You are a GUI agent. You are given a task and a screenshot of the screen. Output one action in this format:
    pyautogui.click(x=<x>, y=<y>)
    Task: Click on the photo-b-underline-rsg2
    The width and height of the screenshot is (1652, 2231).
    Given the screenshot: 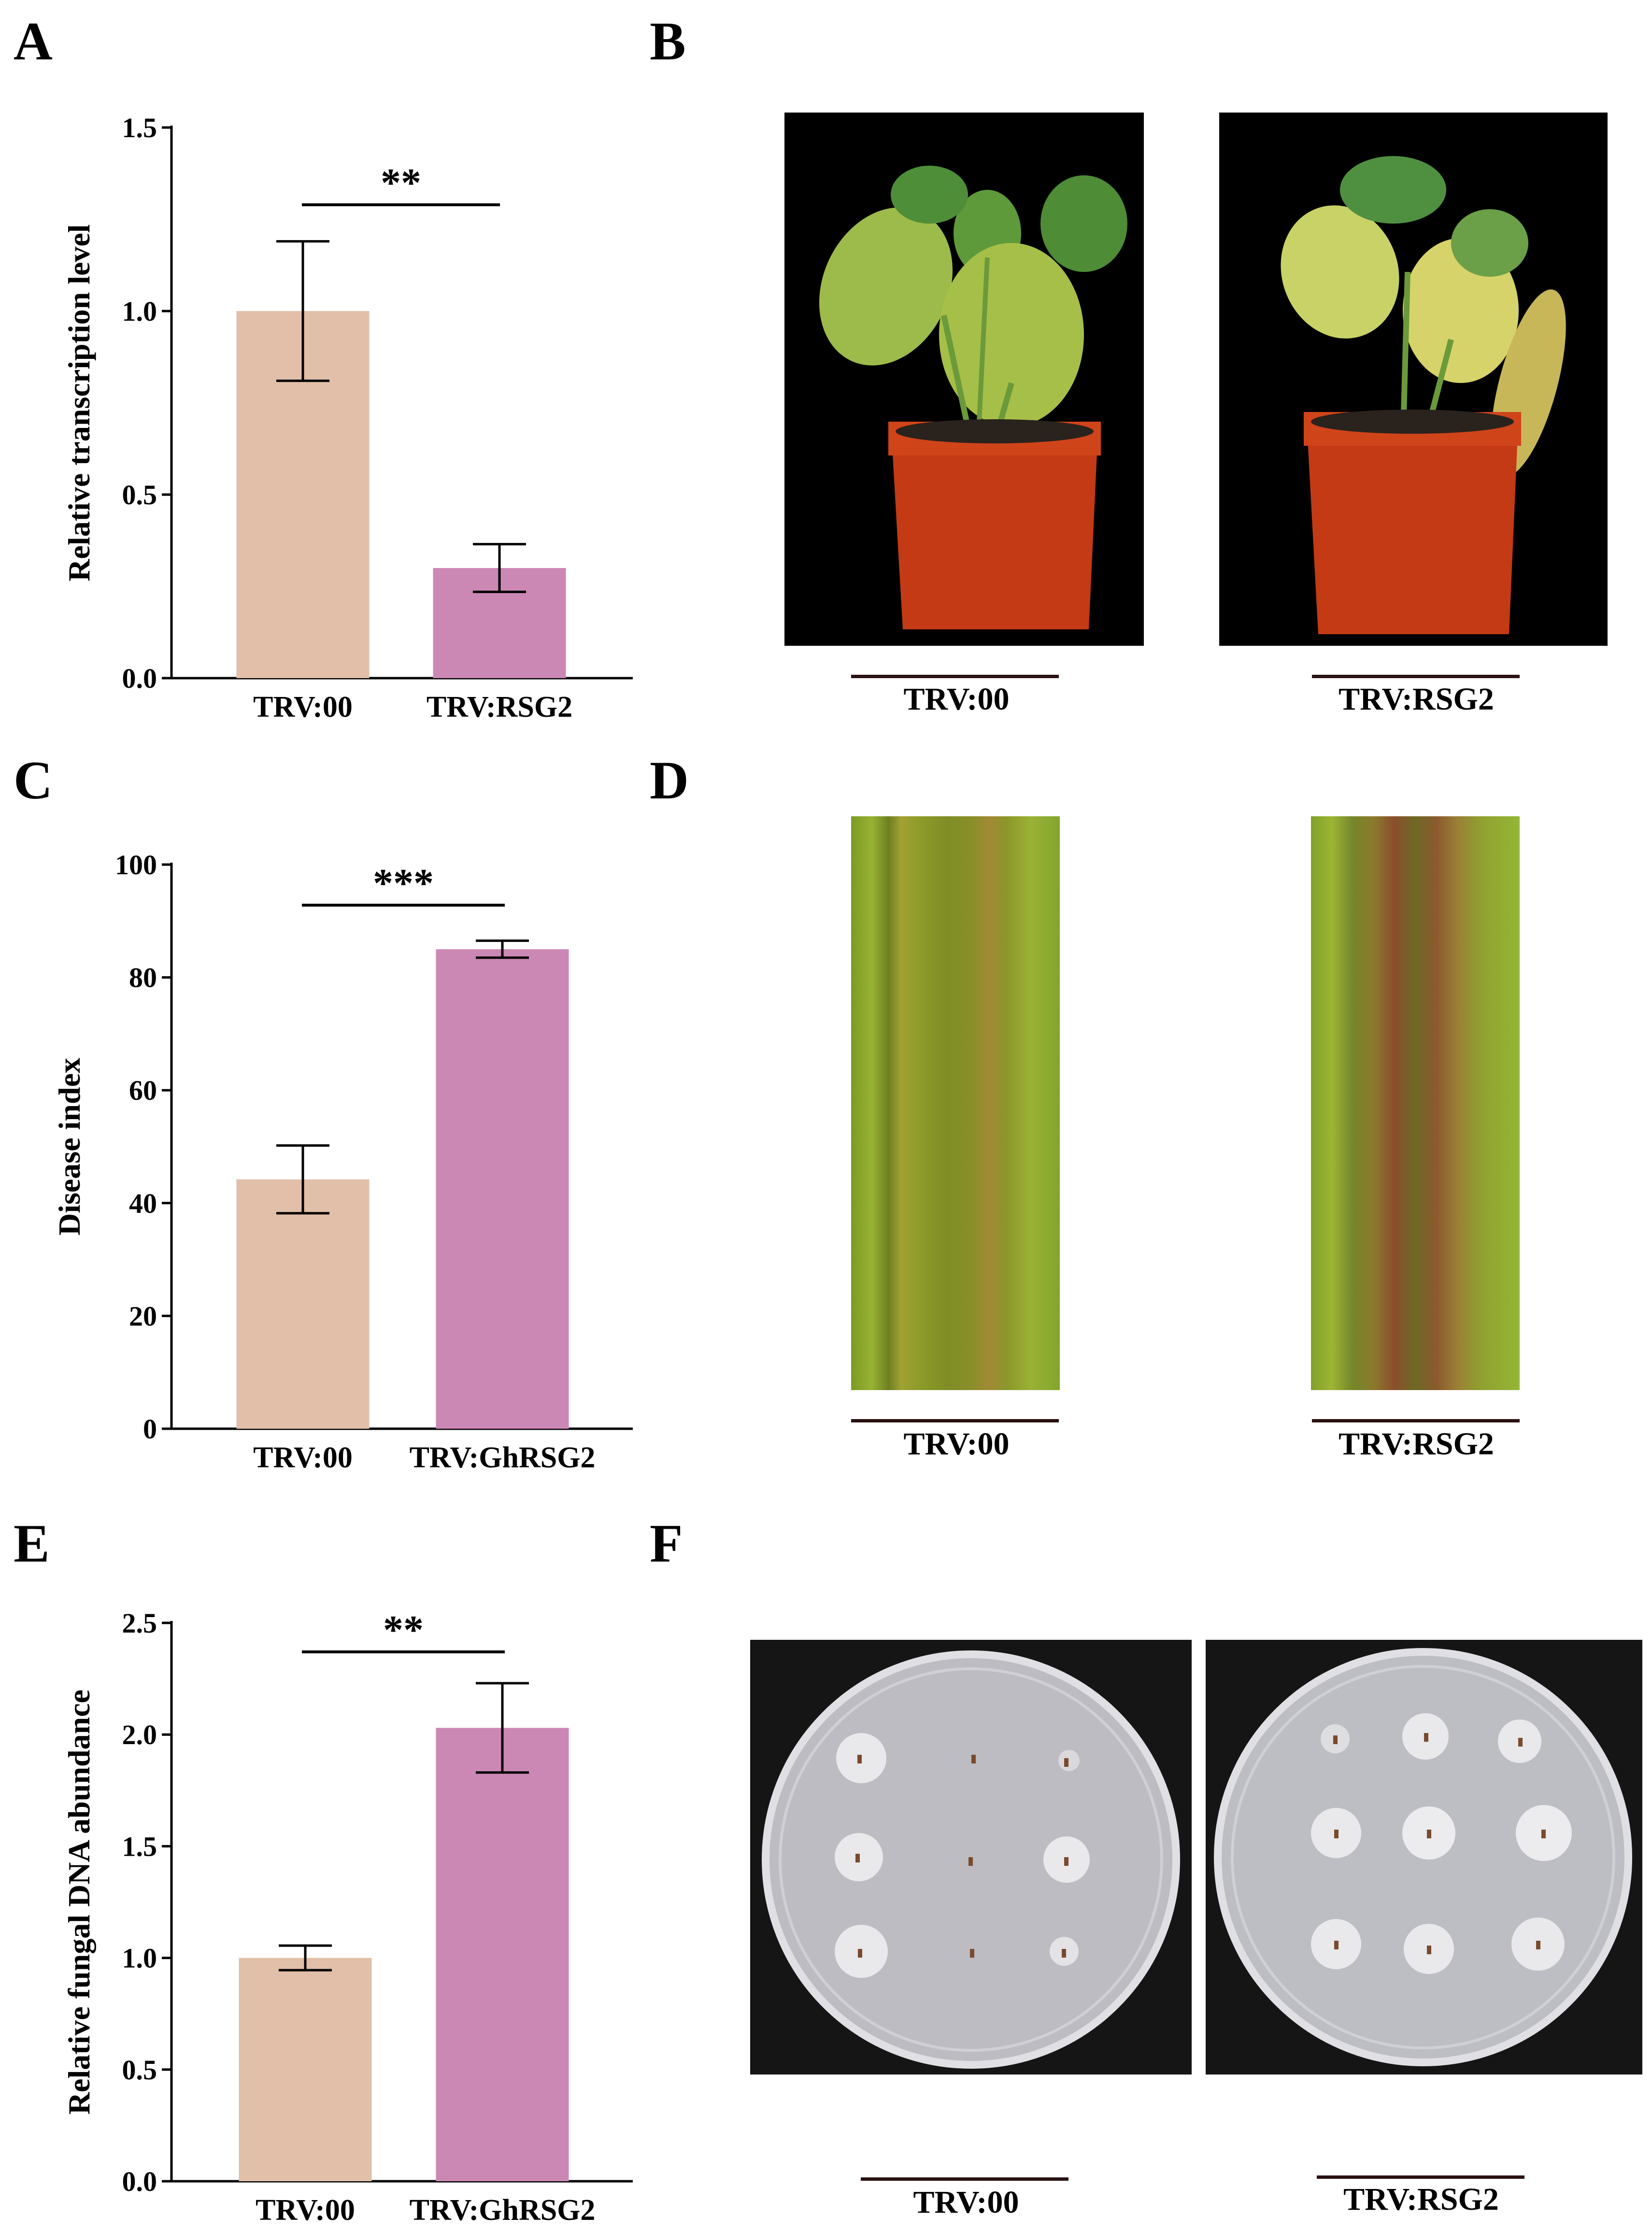 What is the action you would take?
    pyautogui.click(x=1416, y=676)
    